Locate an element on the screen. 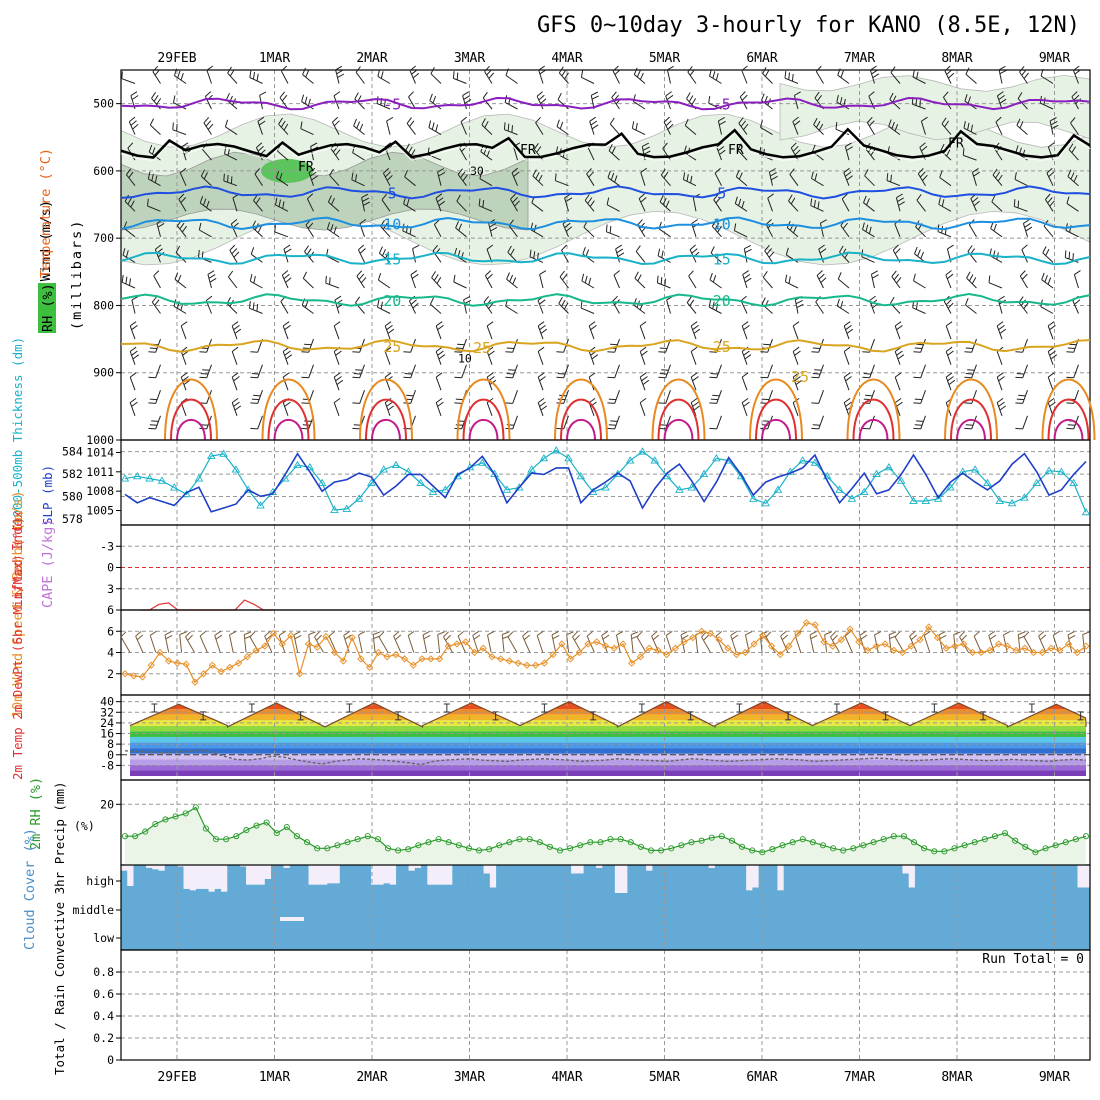 The image size is (1100, 1100). li-tick-label: 3 is located at coordinates (110, 589).